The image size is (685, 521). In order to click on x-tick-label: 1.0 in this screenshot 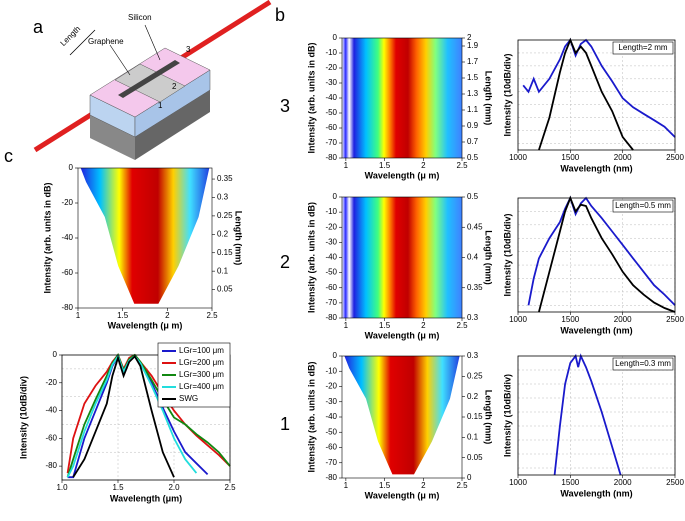, I will do `click(62, 487)`.